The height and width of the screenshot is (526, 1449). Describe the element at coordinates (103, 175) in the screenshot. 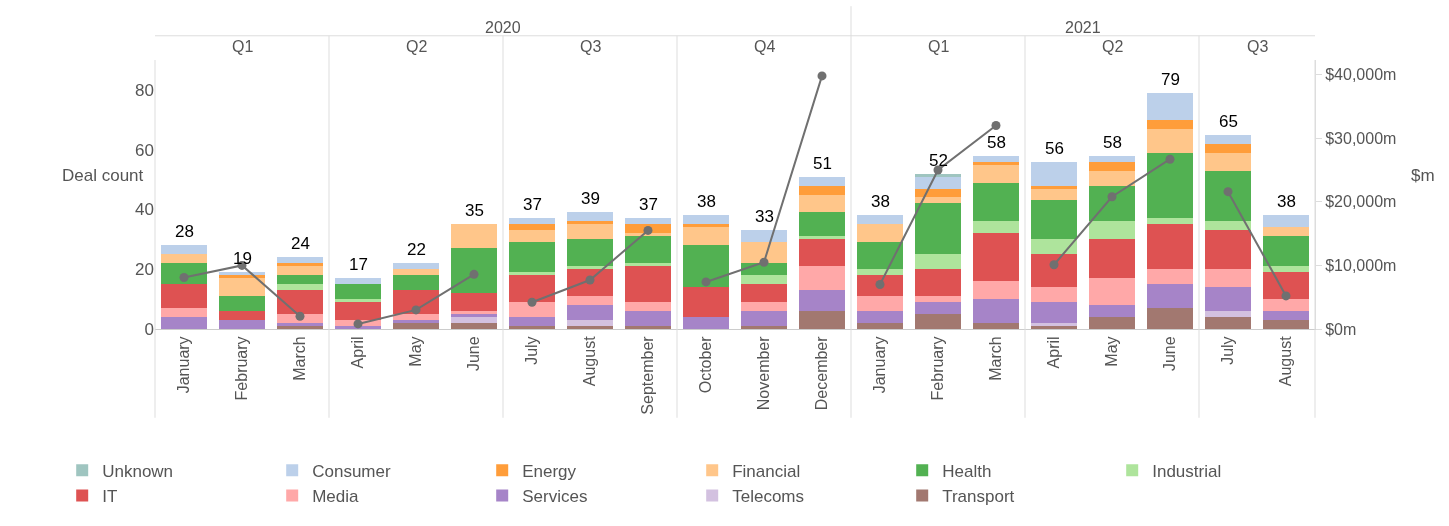

I see `y-axis-title: Deal count` at that location.